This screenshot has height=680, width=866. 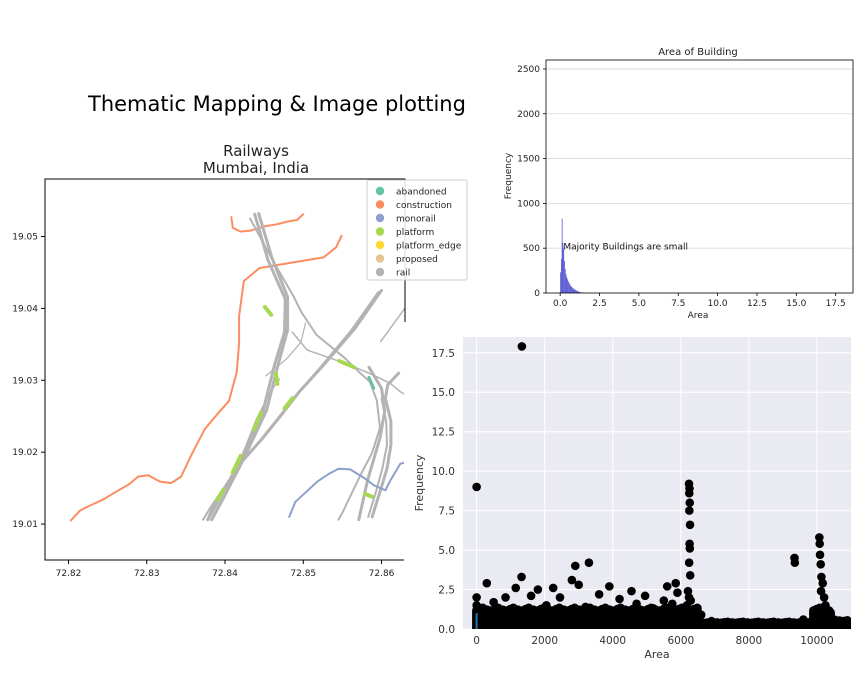 I want to click on hist-xlabel: Area, so click(x=698, y=316).